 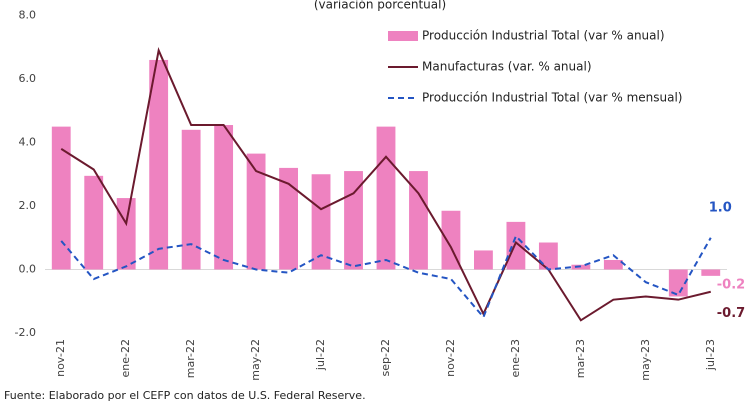 What do you see at coordinates (255, 360) in the screenshot?
I see `x-tick-label: may-22` at bounding box center [255, 360].